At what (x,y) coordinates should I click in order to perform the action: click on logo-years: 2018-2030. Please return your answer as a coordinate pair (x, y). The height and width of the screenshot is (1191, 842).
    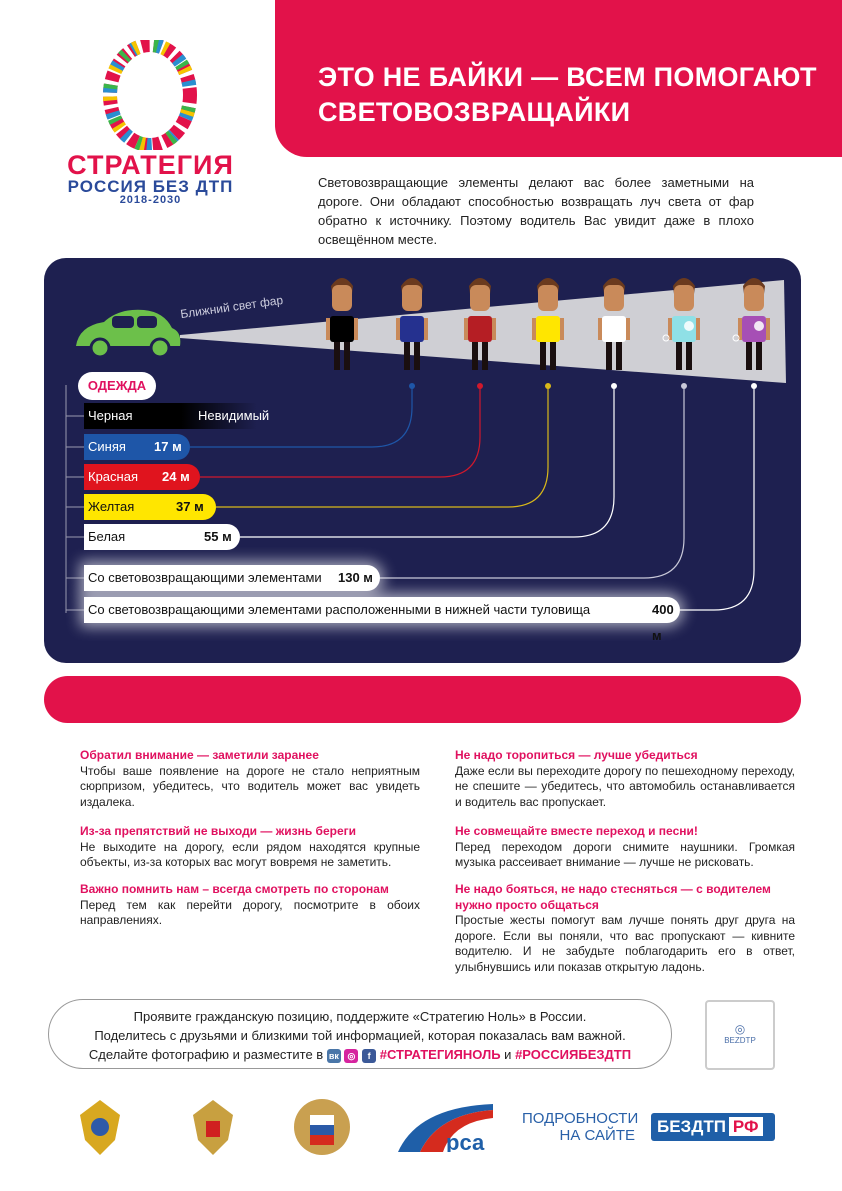
    Looking at the image, I should click on (150, 200).